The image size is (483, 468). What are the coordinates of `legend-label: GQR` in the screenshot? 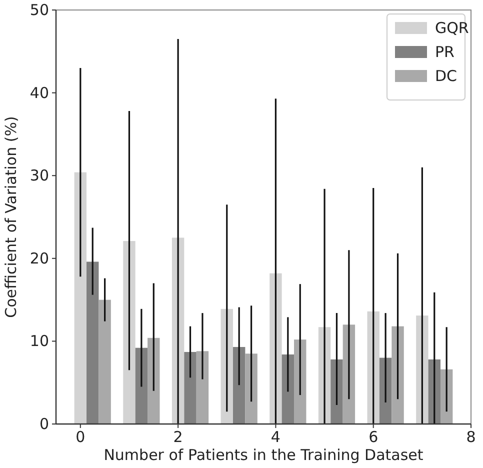 It's located at (452, 28).